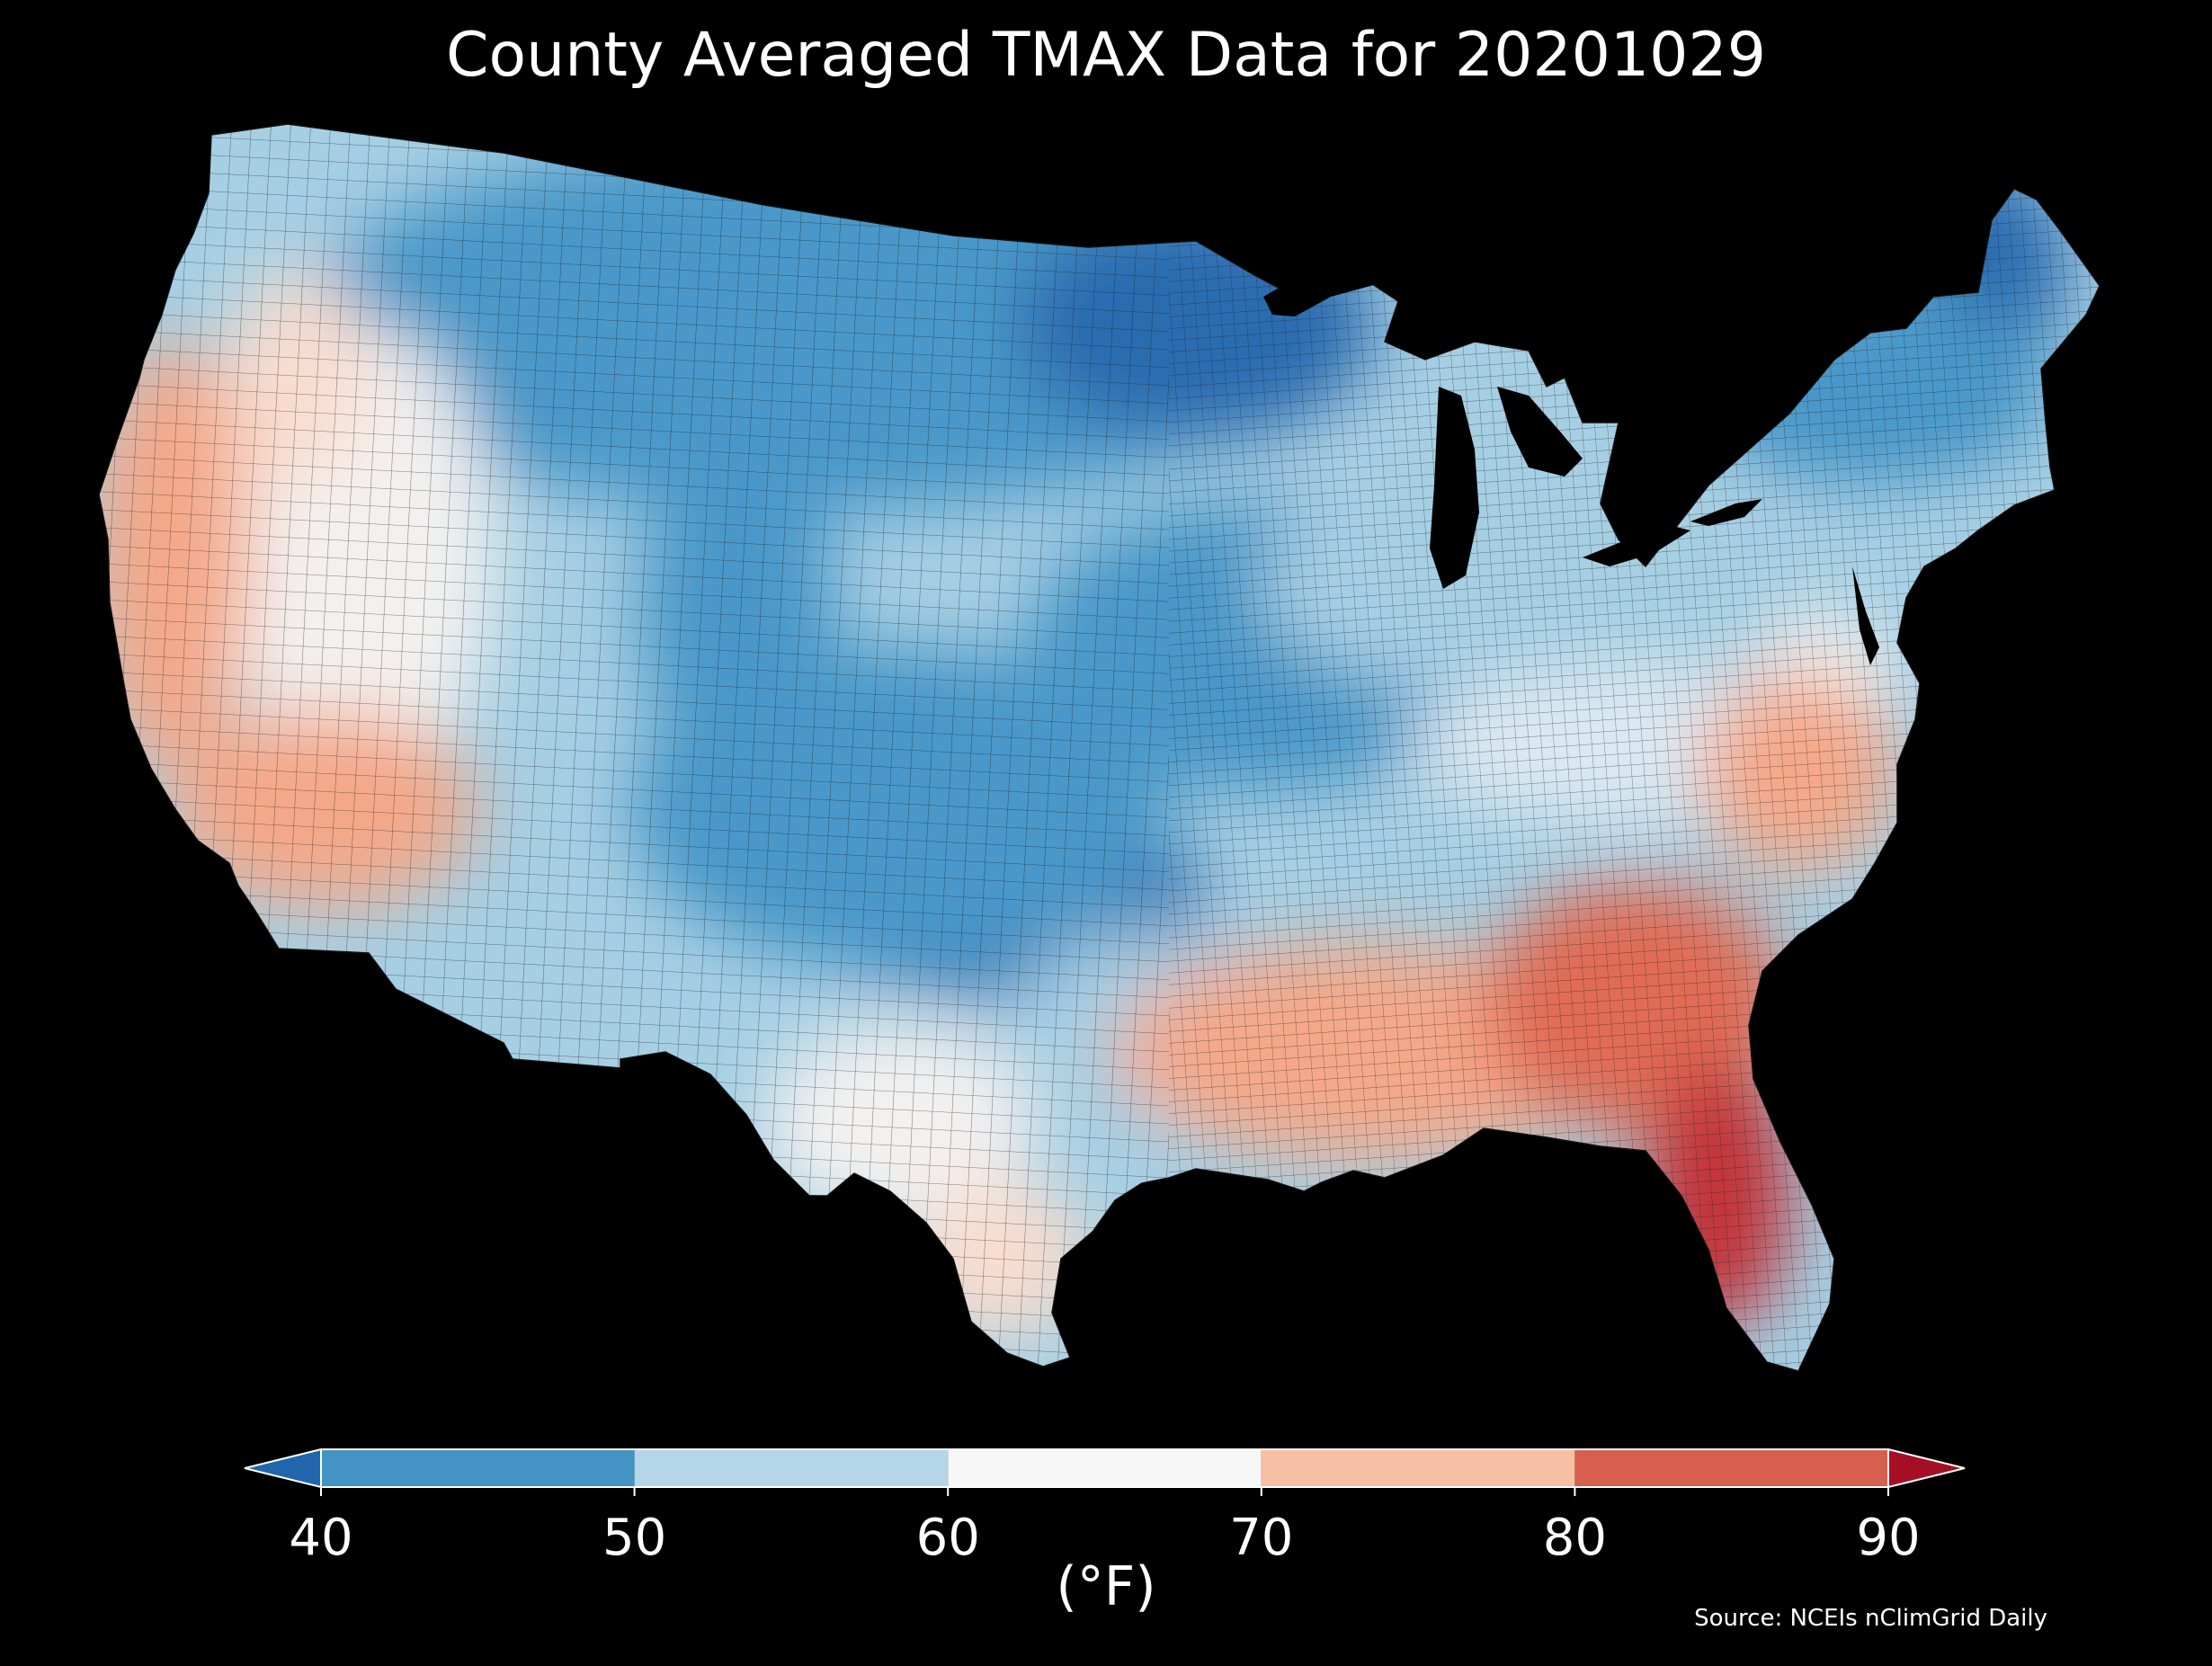 Image resolution: width=2212 pixels, height=1666 pixels. I want to click on colorbar-outline, so click(1104, 1468).